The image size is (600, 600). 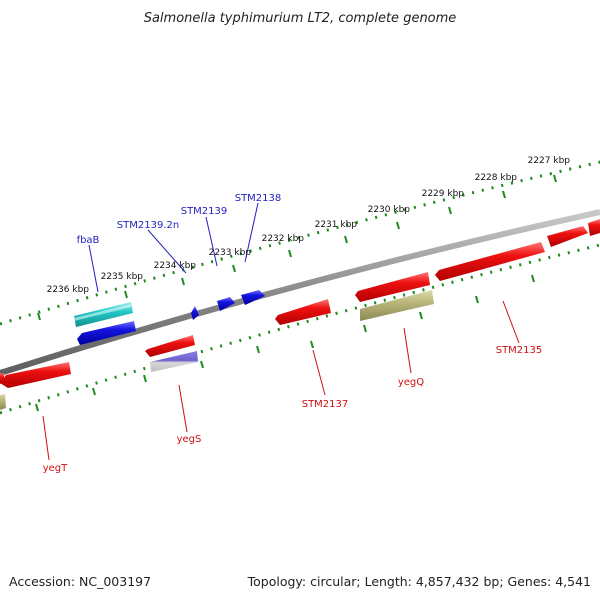 I want to click on gene-arrow-cyan-stripe, so click(x=102, y=312).